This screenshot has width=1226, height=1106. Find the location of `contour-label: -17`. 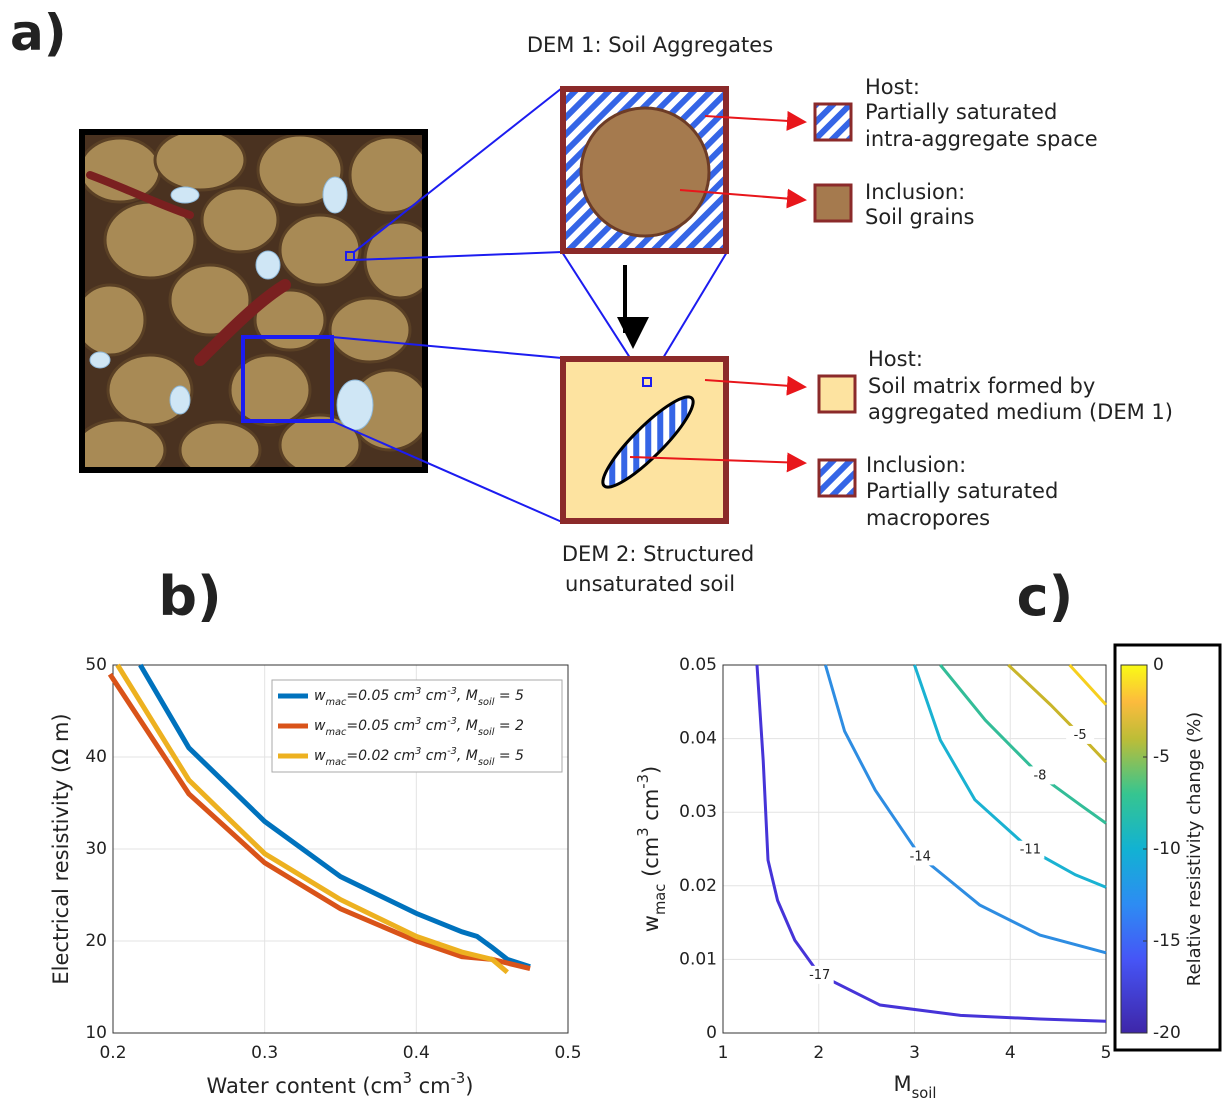

contour-label: -17 is located at coordinates (819, 974).